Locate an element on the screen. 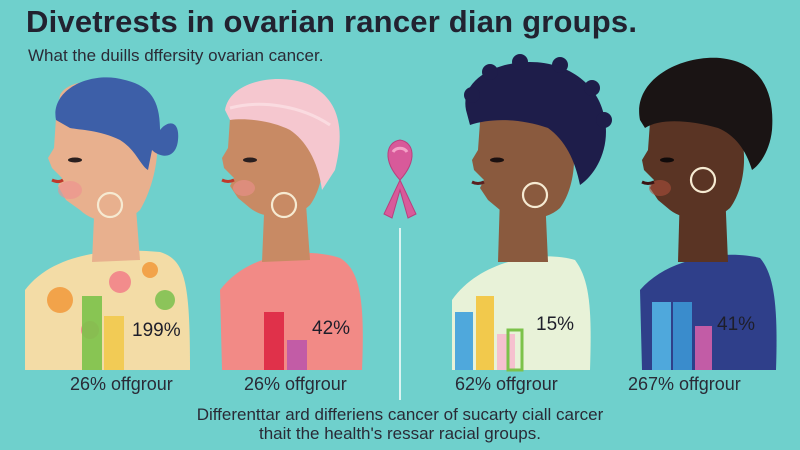 The height and width of the screenshot is (450, 800). footer-line-2: thait the health's ressar racial groups. is located at coordinates (399, 433).